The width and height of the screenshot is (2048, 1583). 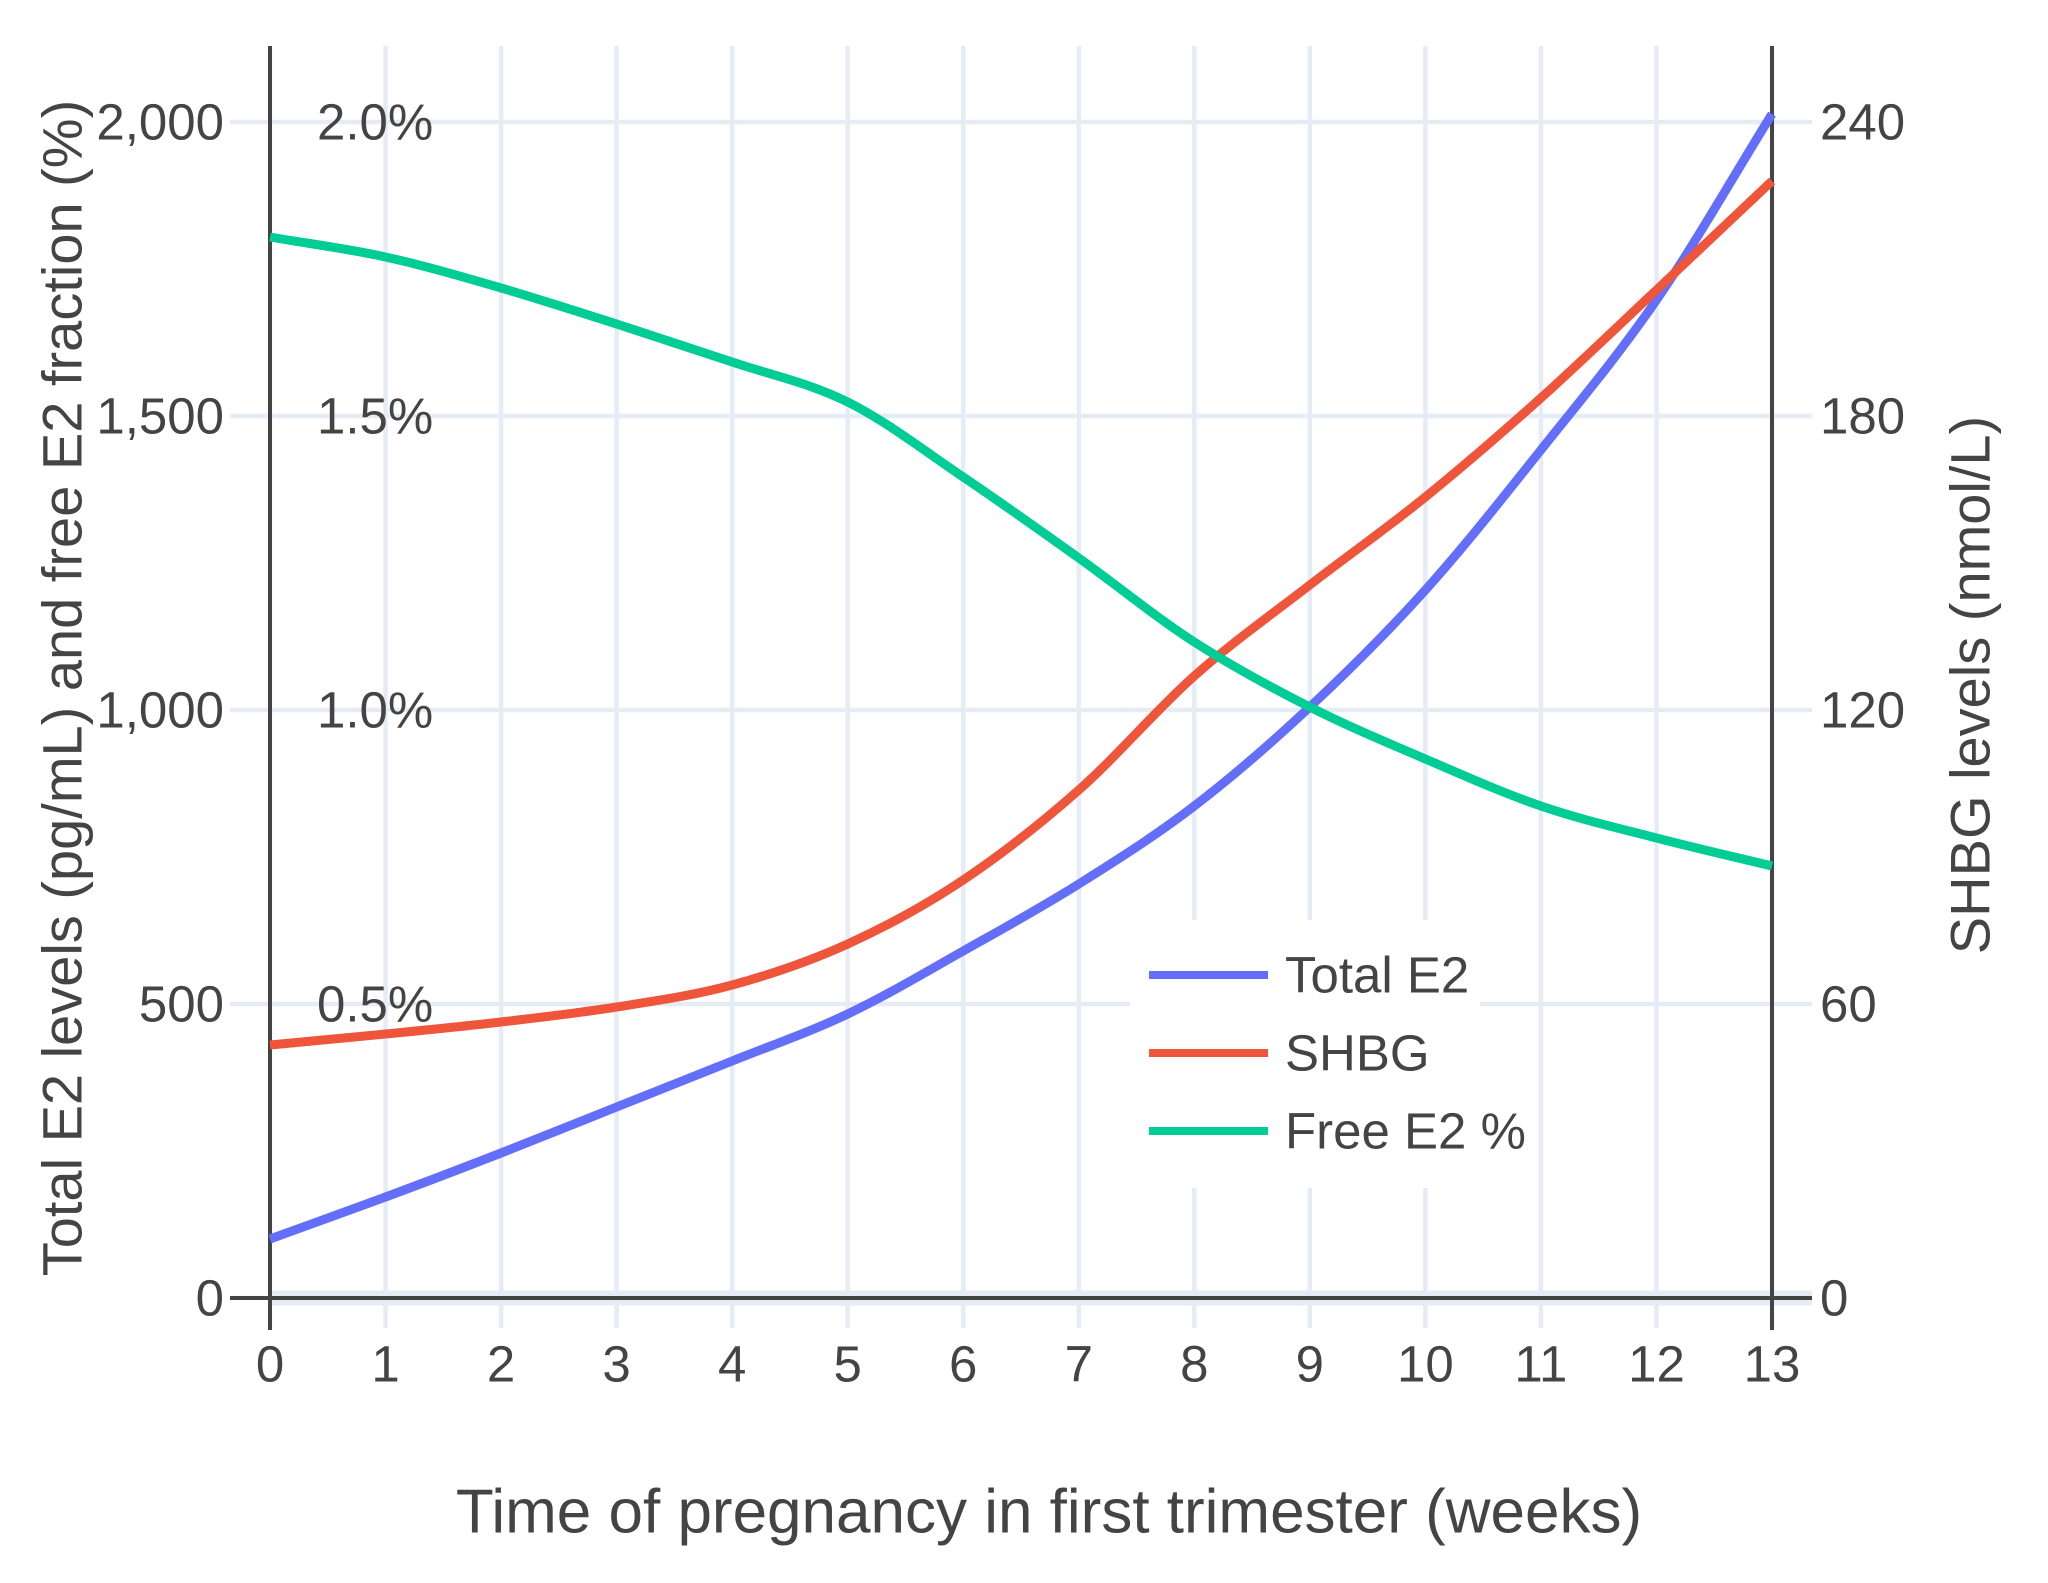 What do you see at coordinates (375, 416) in the screenshot?
I see `svg-text: 1.5%` at bounding box center [375, 416].